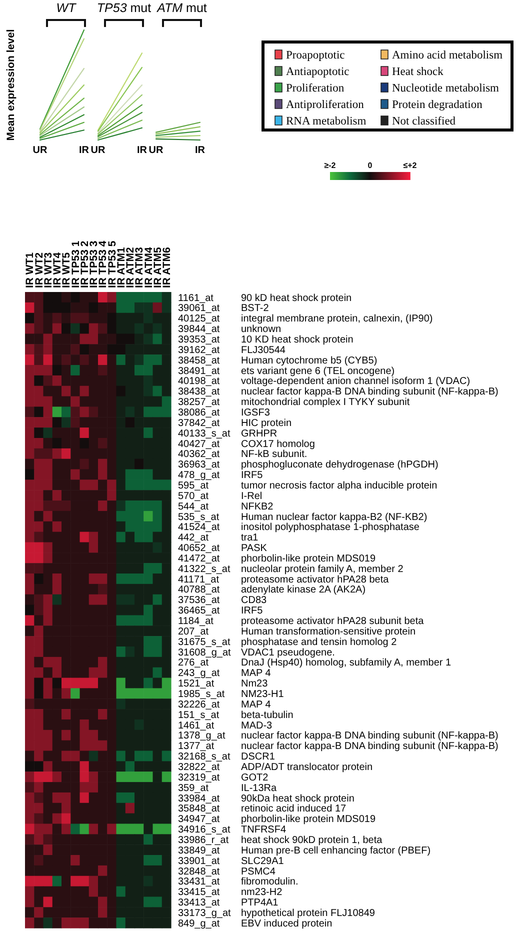  What do you see at coordinates (199, 402) in the screenshot?
I see `y-tick-label: 38257_at` at bounding box center [199, 402].